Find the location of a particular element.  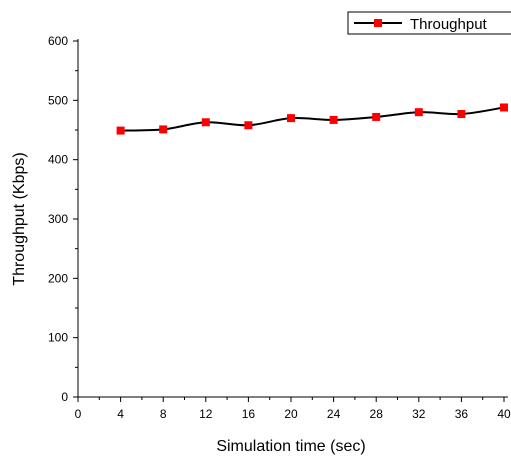

y-tick-label: 500 is located at coordinates (58, 100).